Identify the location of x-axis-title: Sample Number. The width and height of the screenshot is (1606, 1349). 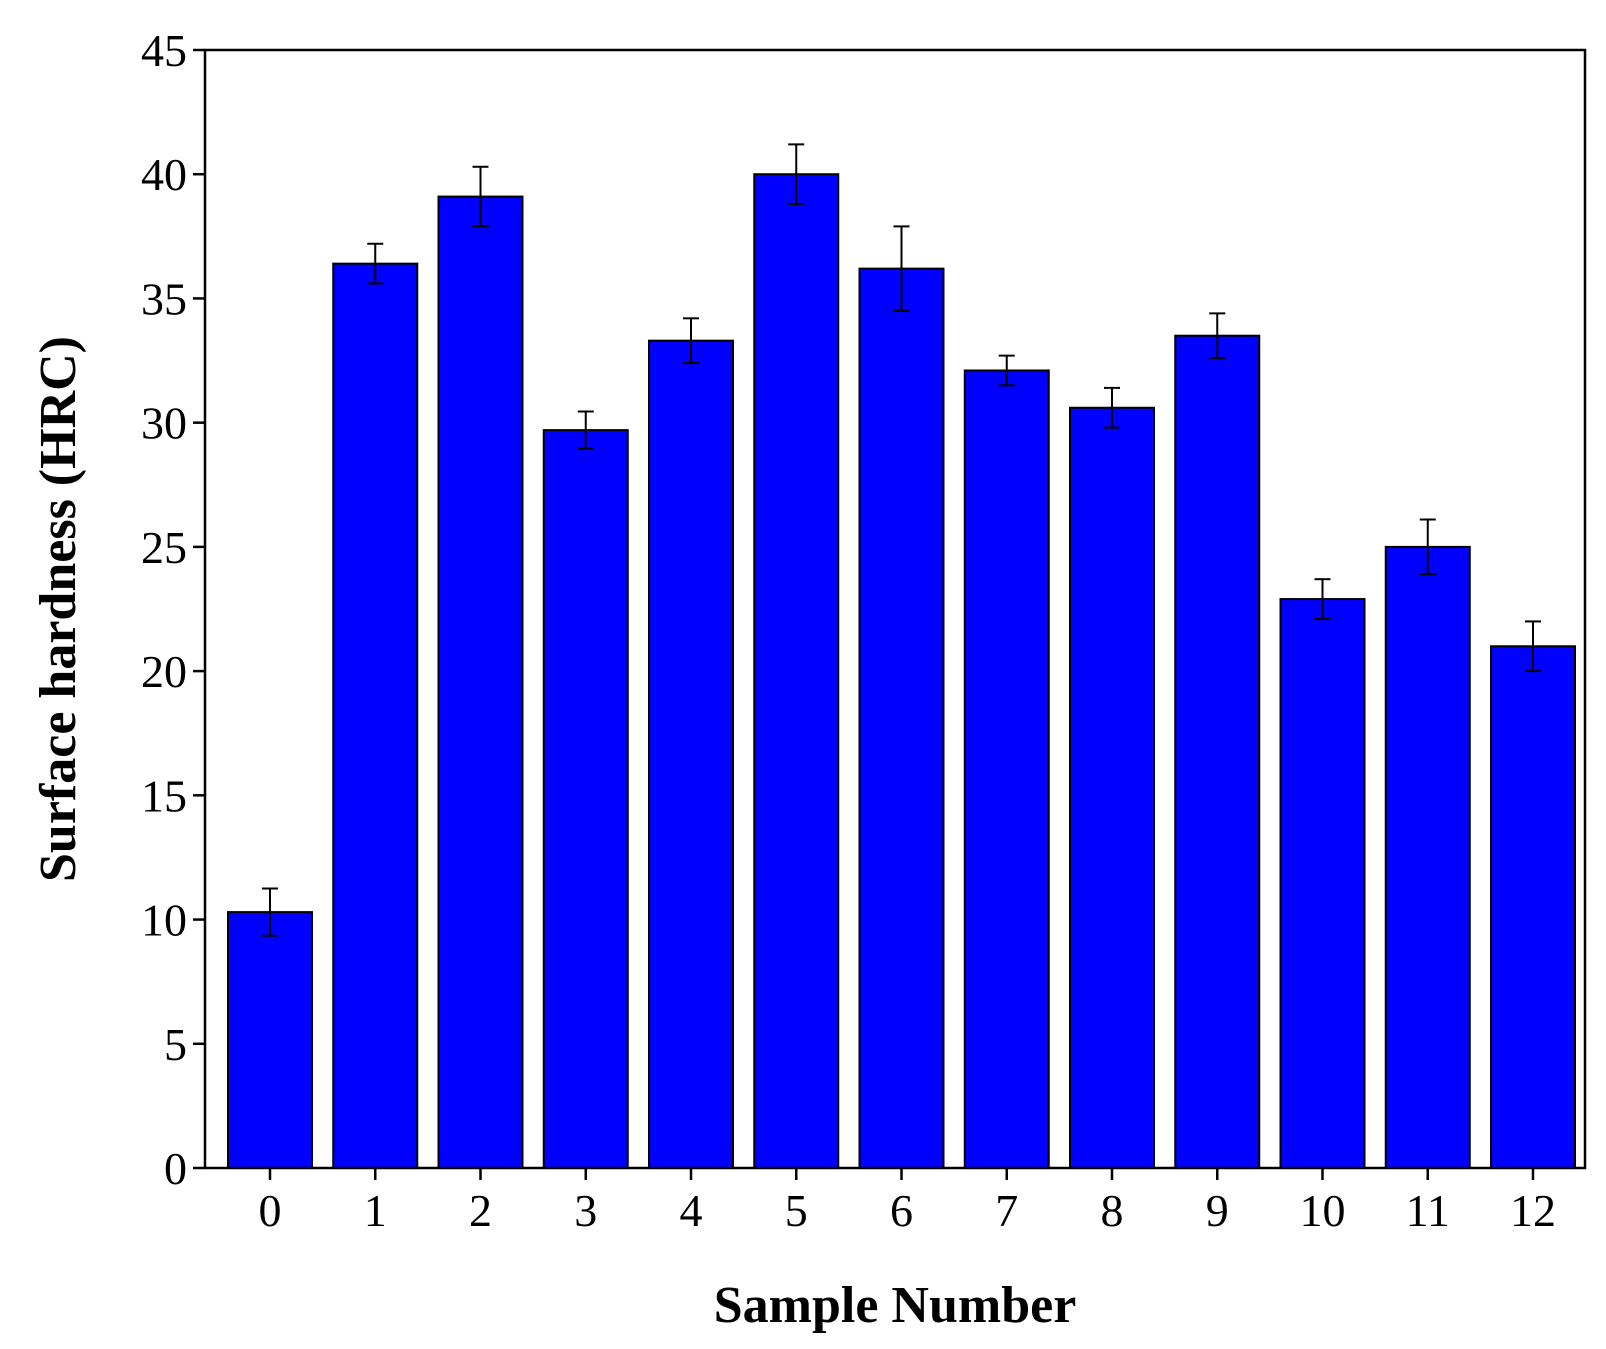
(895, 1305).